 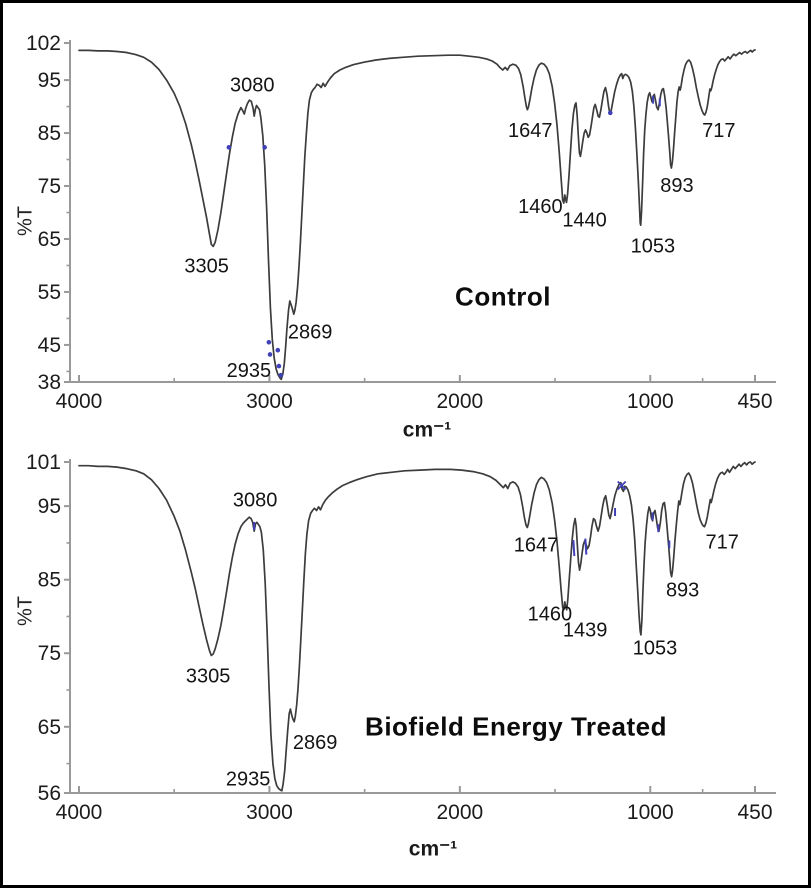 What do you see at coordinates (49, 292) in the screenshot?
I see `y-tick-label: 55` at bounding box center [49, 292].